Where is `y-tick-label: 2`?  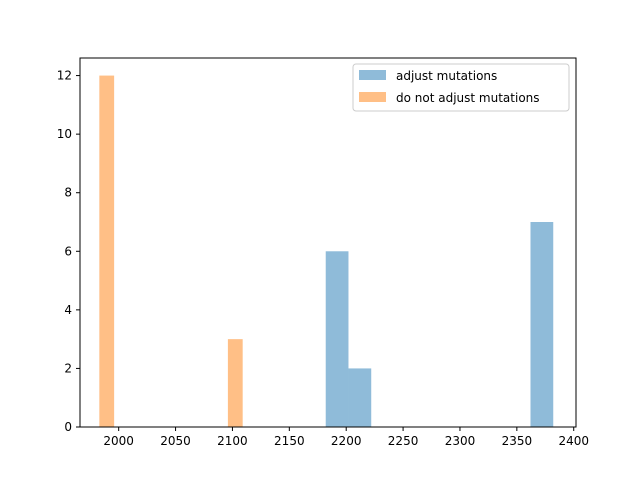 y-tick-label: 2 is located at coordinates (68, 368).